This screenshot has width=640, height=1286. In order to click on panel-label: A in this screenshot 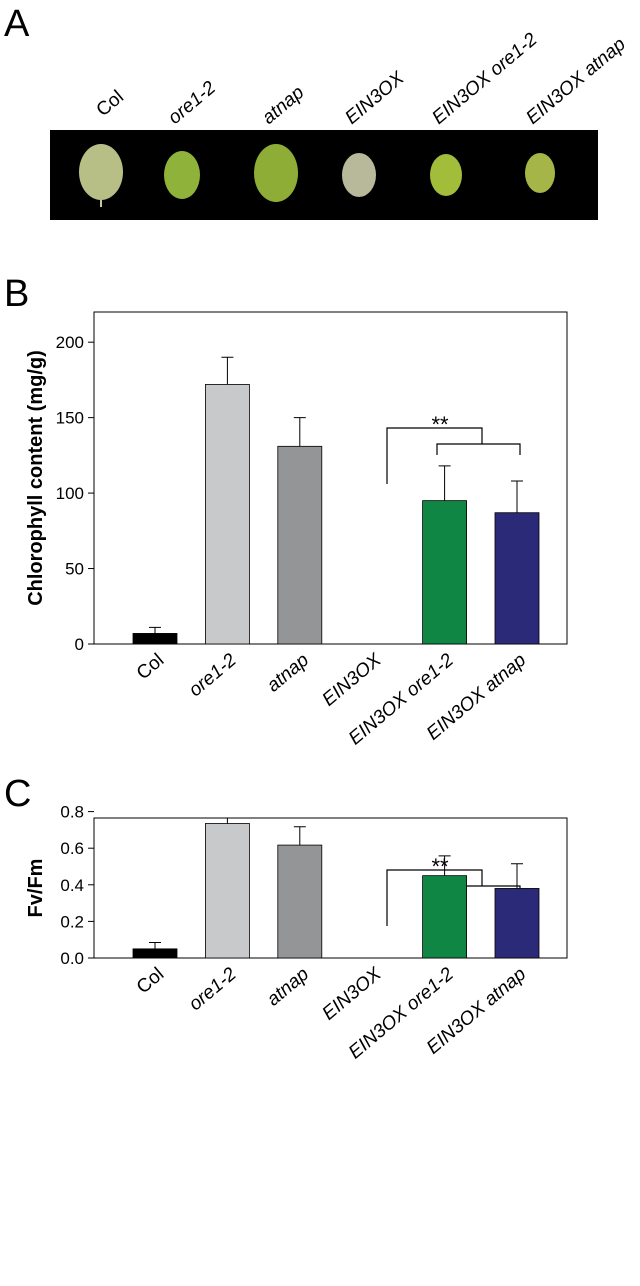, I will do `click(17, 24)`.